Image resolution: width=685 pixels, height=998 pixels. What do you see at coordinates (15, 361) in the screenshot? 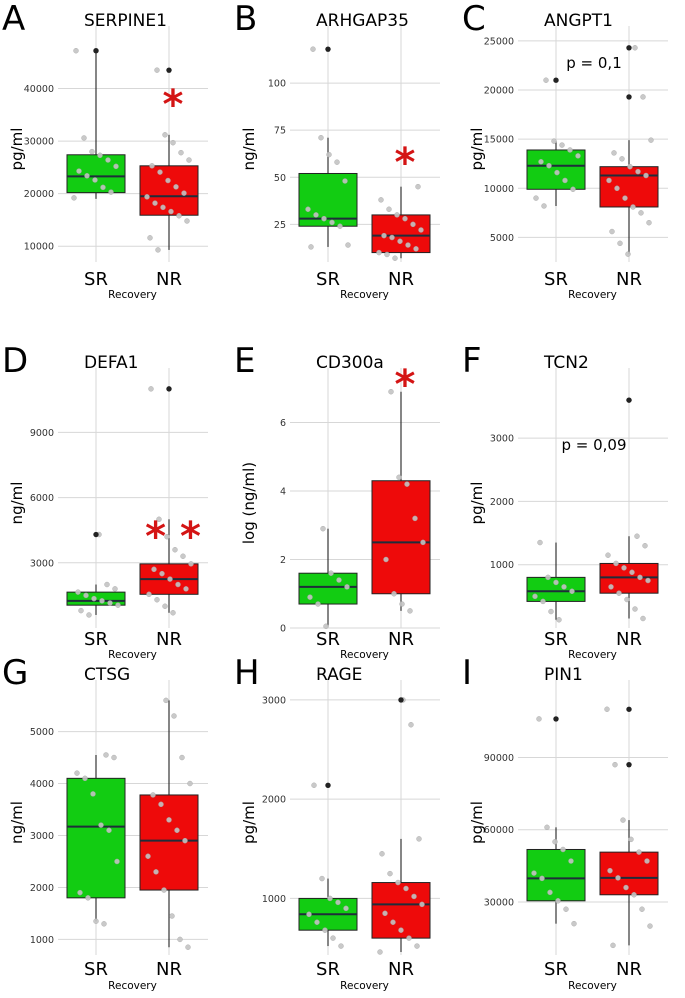
I see `panel-letter: D` at bounding box center [15, 361].